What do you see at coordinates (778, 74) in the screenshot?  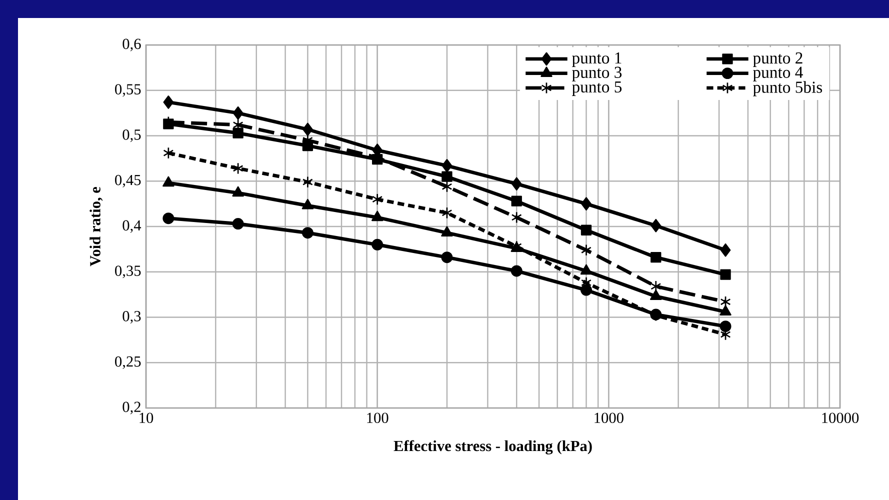 I see `legend-label: punto 4` at bounding box center [778, 74].